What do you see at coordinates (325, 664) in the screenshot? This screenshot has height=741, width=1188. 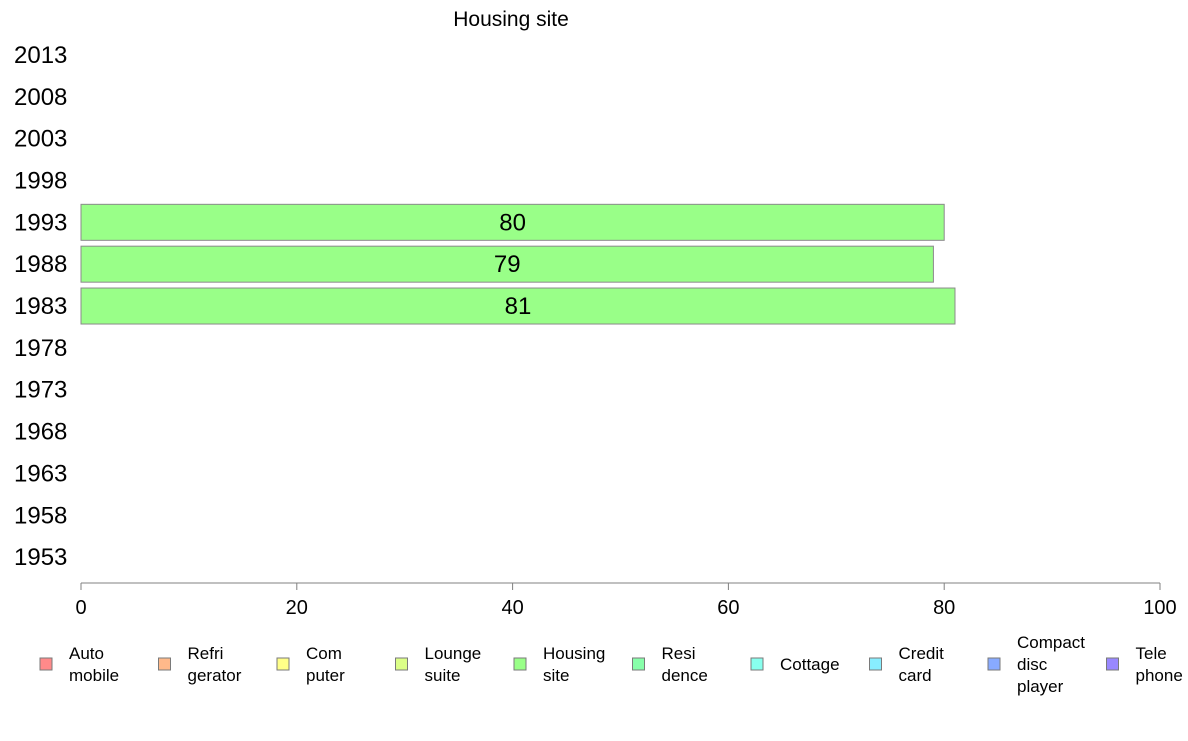 I see `legend-label: Com puter` at bounding box center [325, 664].